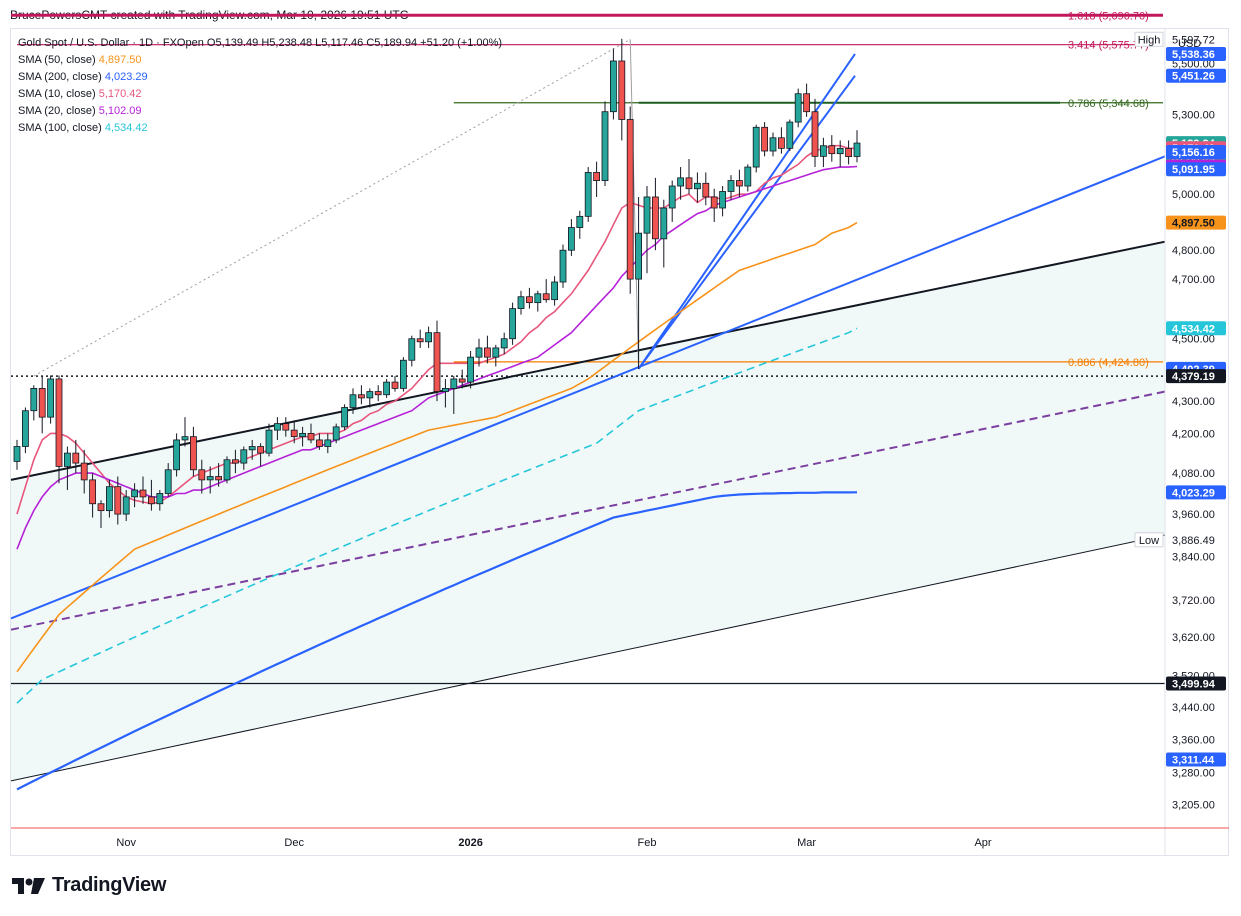 The width and height of the screenshot is (1241, 916). Describe the element at coordinates (1108, 104) in the screenshot. I see `fib-level-label: 0.786 (5,344.68)` at that location.